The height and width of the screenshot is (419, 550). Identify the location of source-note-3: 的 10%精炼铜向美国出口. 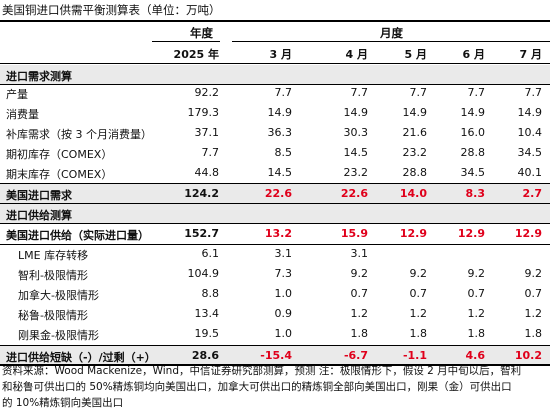
(63, 403).